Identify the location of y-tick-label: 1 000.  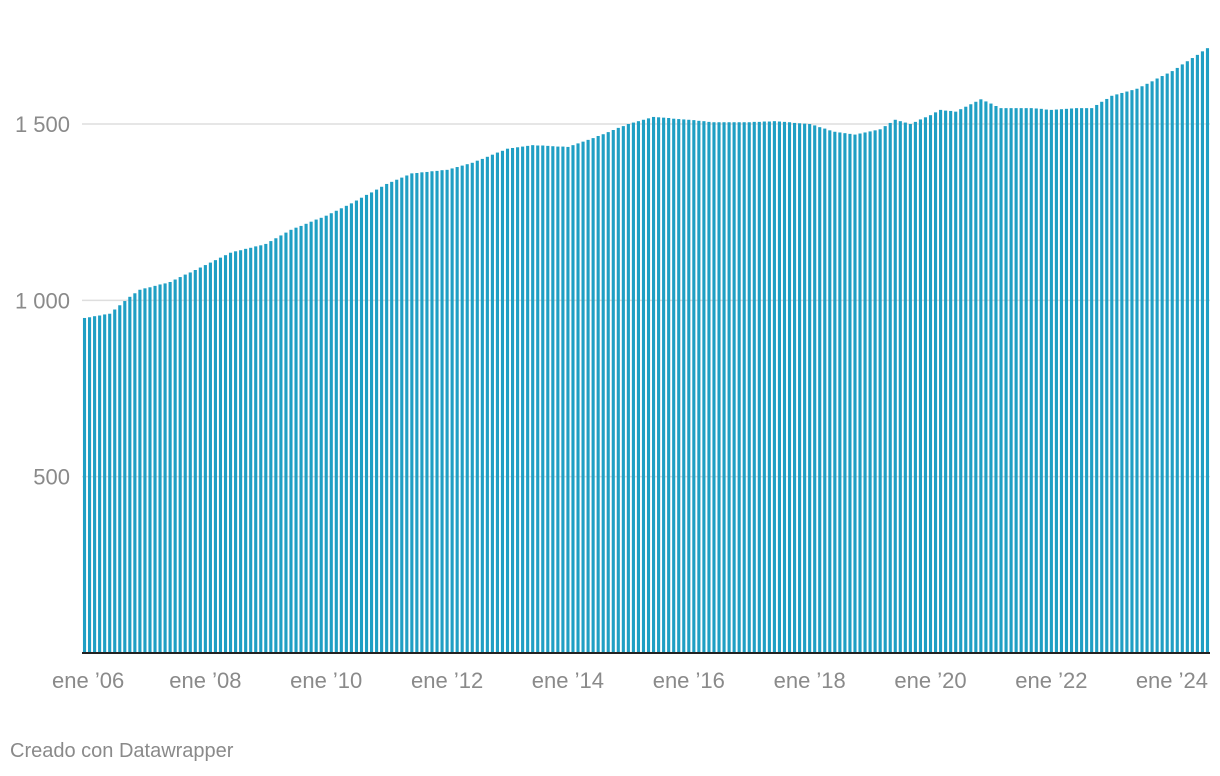
(42, 300).